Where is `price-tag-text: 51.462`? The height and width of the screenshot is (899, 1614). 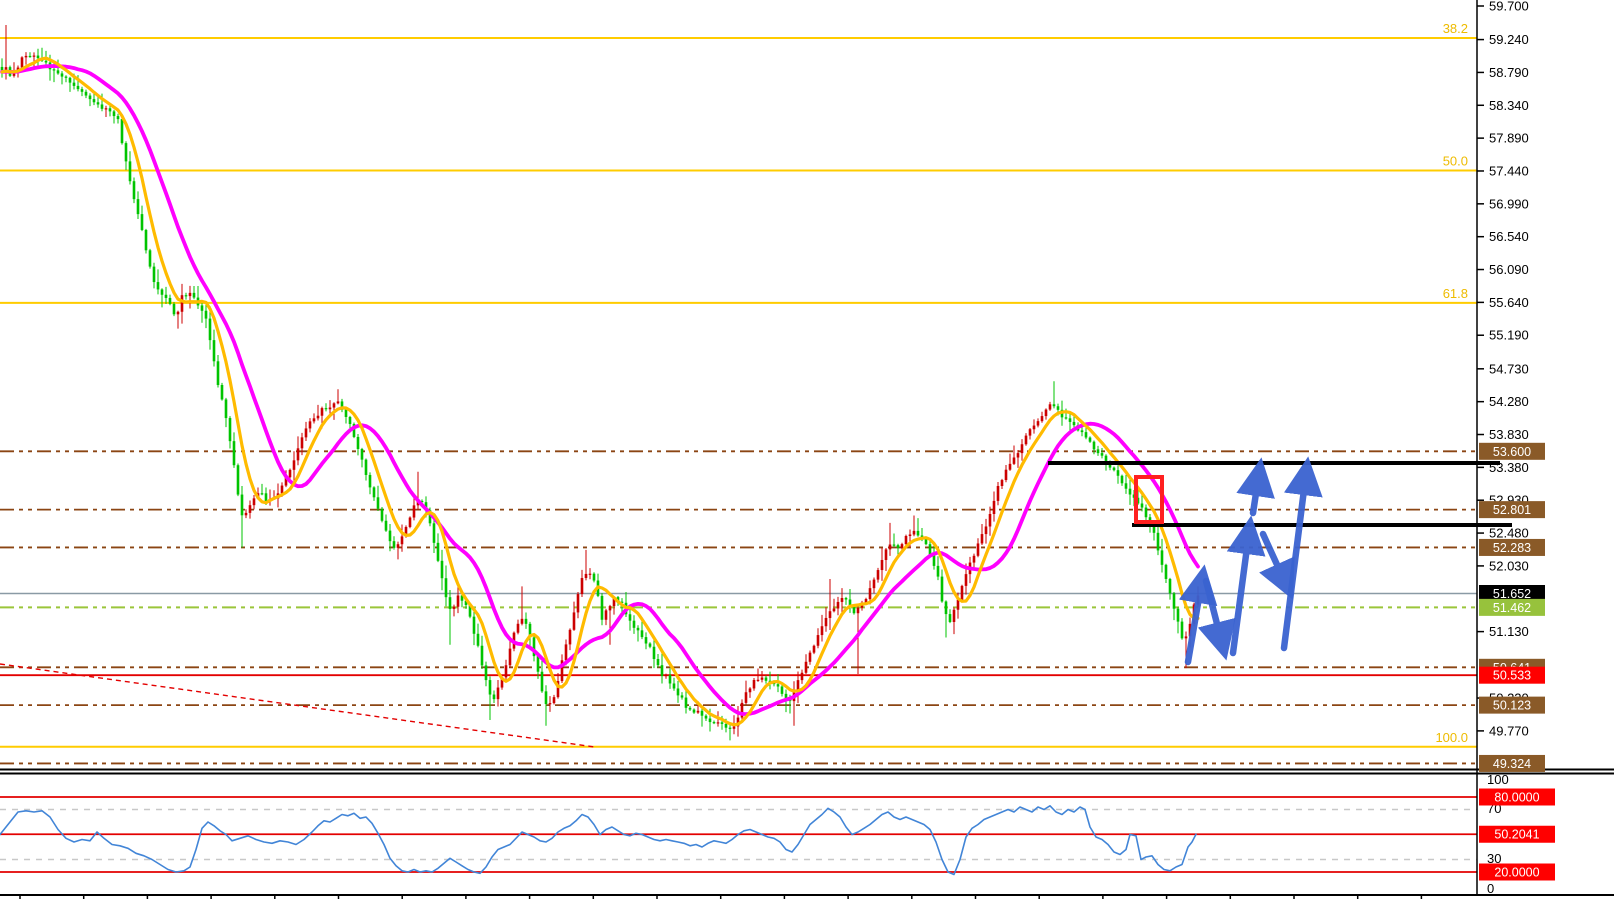 price-tag-text: 51.462 is located at coordinates (1512, 608).